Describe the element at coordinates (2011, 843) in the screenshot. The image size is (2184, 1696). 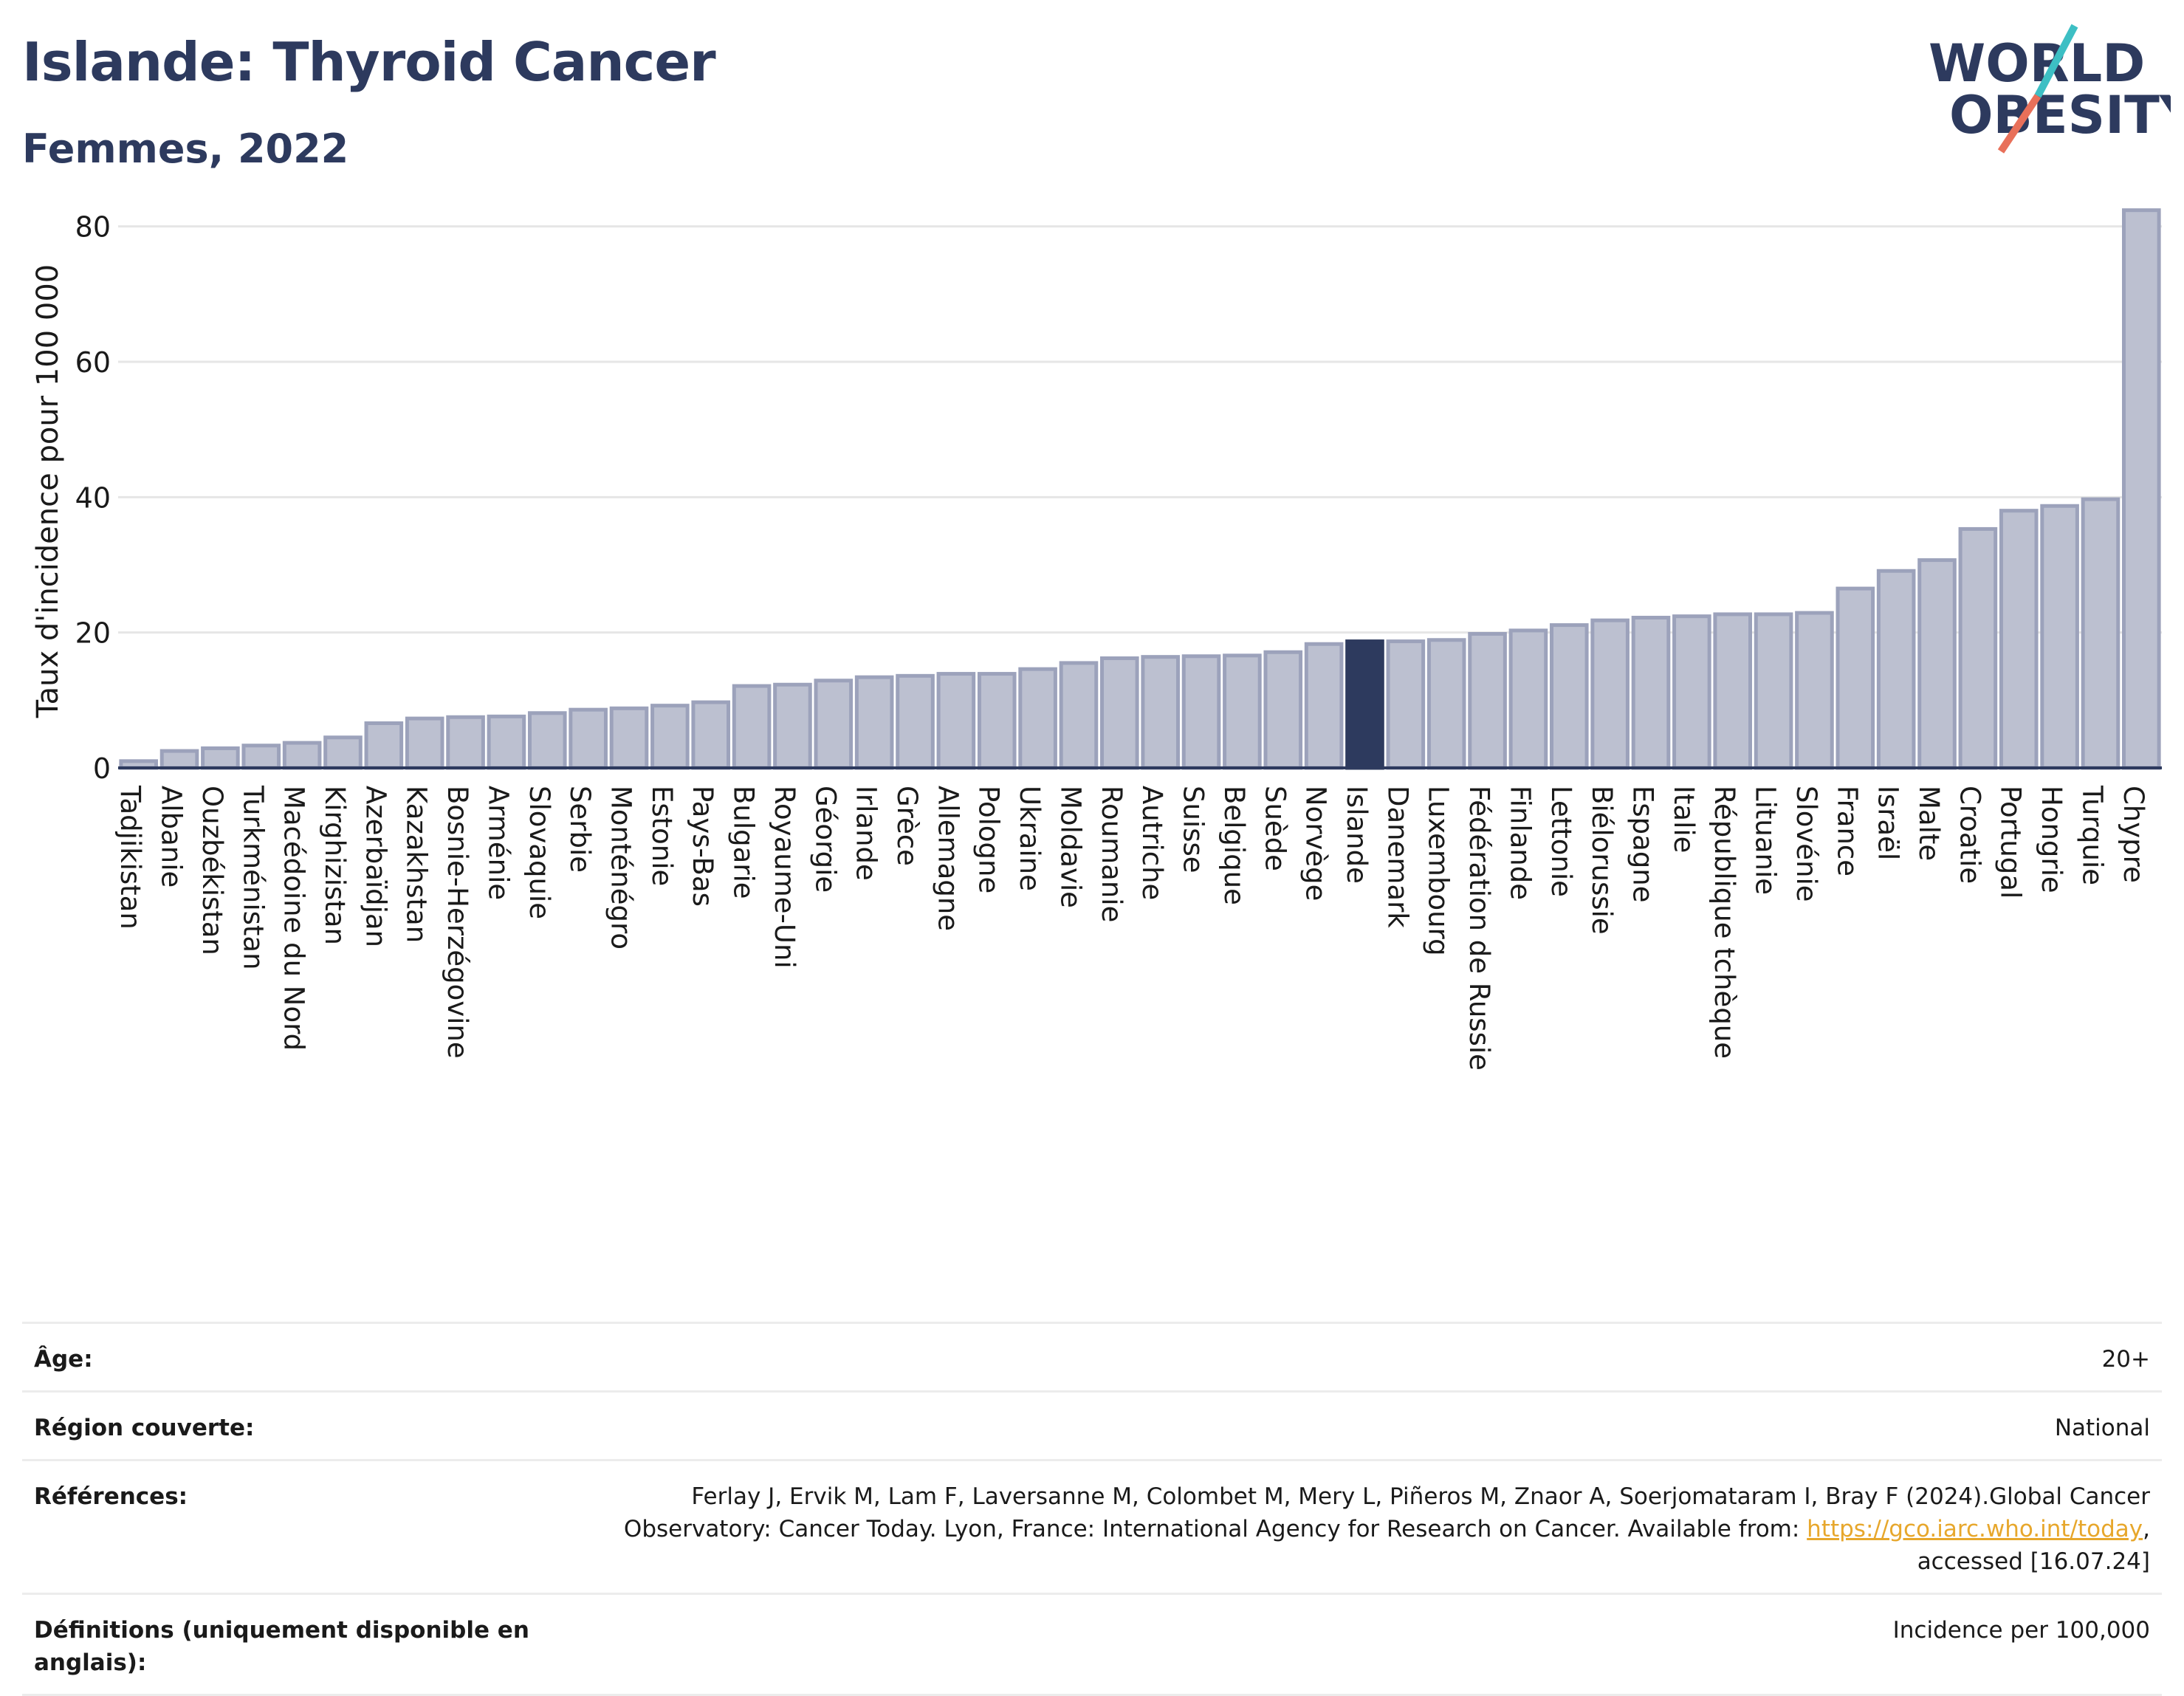
I see `x-tick-label: Portugal` at that location.